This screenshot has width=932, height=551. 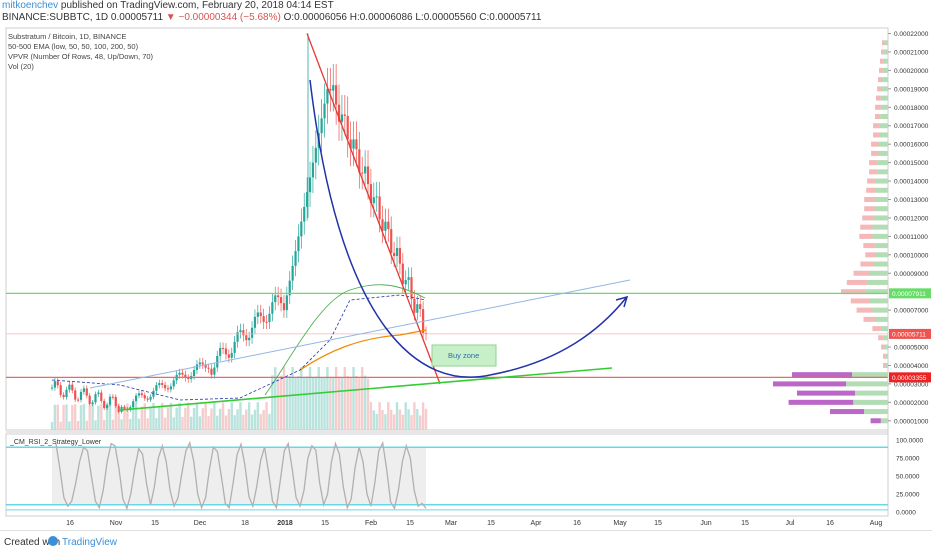 I want to click on created-with-label: Created with, so click(x=32, y=542).